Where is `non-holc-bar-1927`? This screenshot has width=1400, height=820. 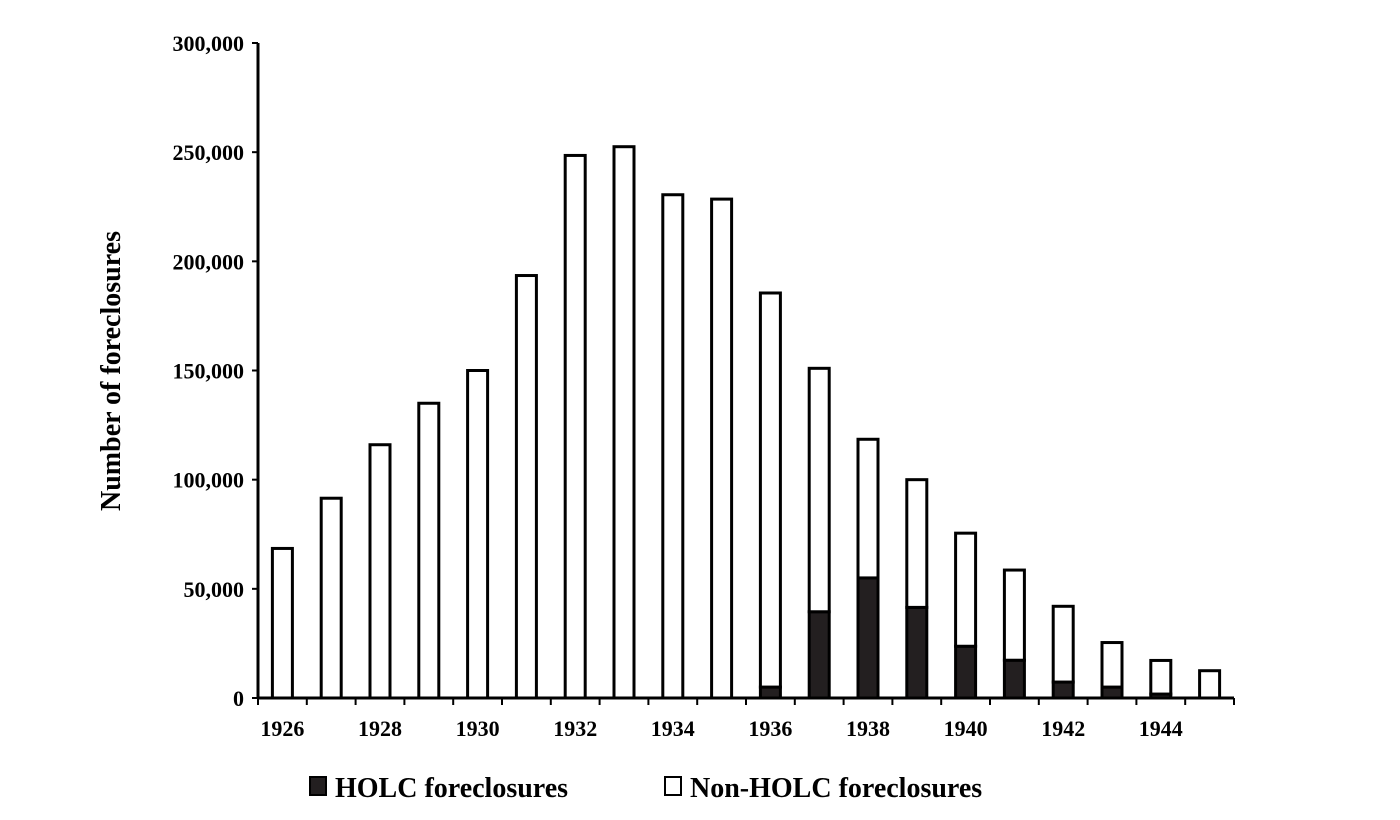
non-holc-bar-1927 is located at coordinates (331, 598).